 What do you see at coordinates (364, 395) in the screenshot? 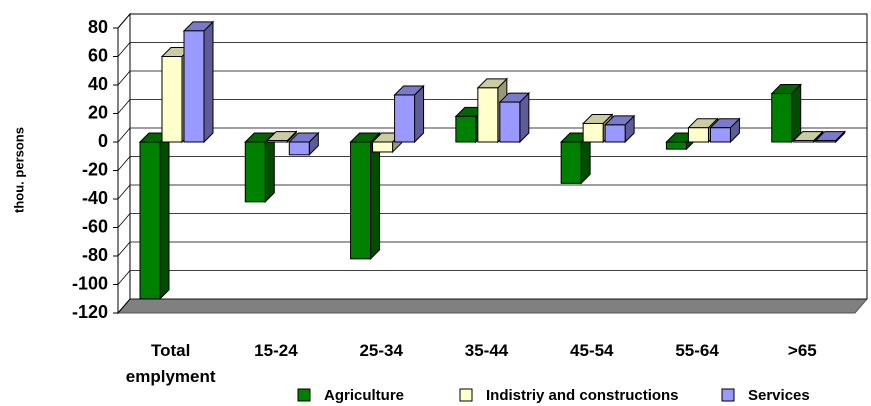
I see `legend-label: Agriculture` at bounding box center [364, 395].